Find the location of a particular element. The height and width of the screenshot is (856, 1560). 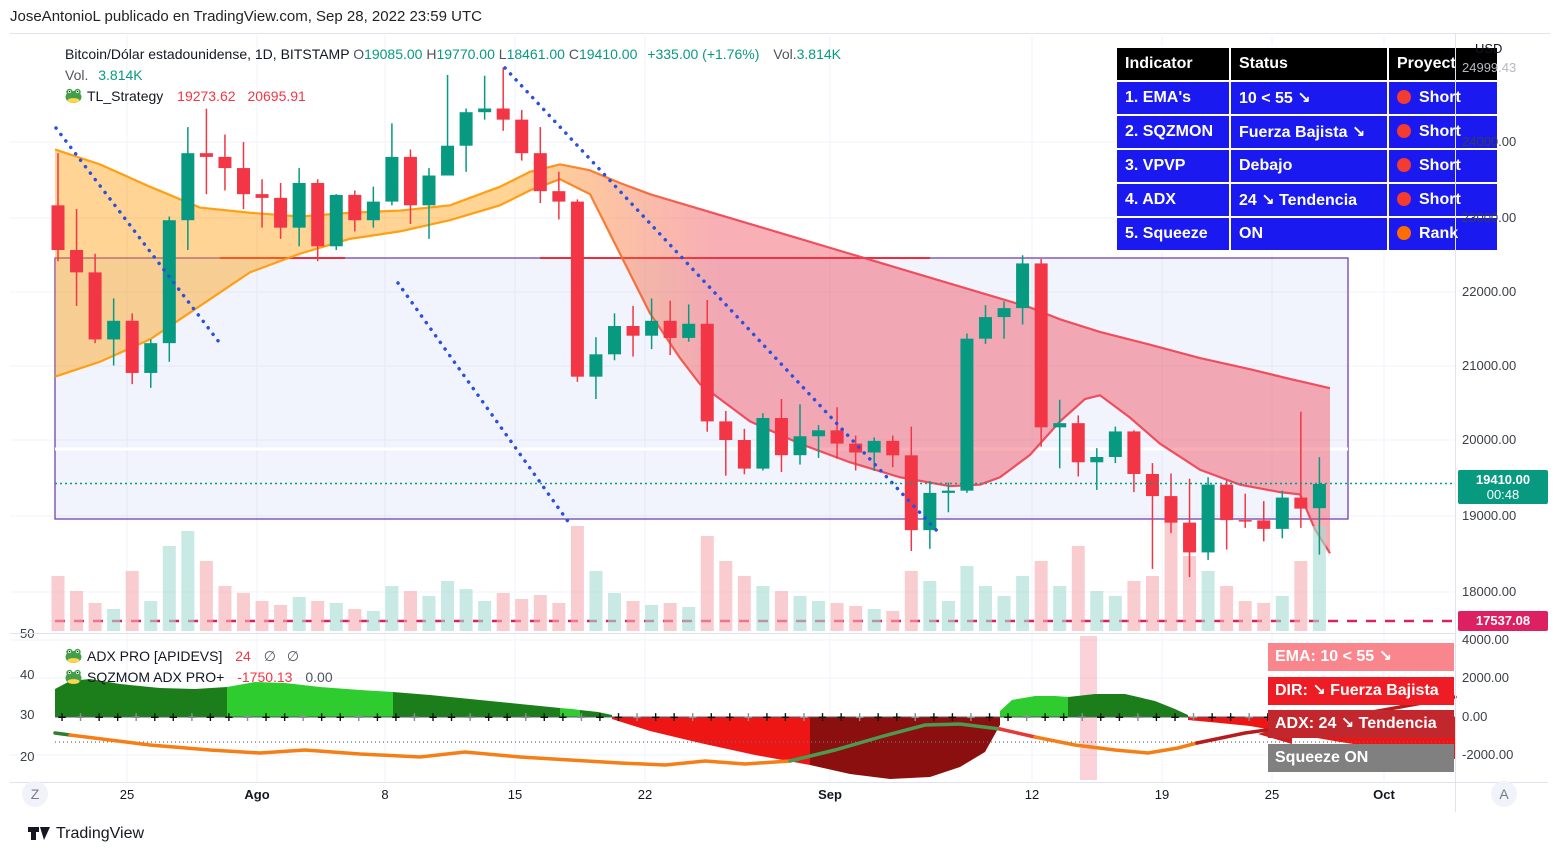

tradingview-logo: TradingView is located at coordinates (86, 833).